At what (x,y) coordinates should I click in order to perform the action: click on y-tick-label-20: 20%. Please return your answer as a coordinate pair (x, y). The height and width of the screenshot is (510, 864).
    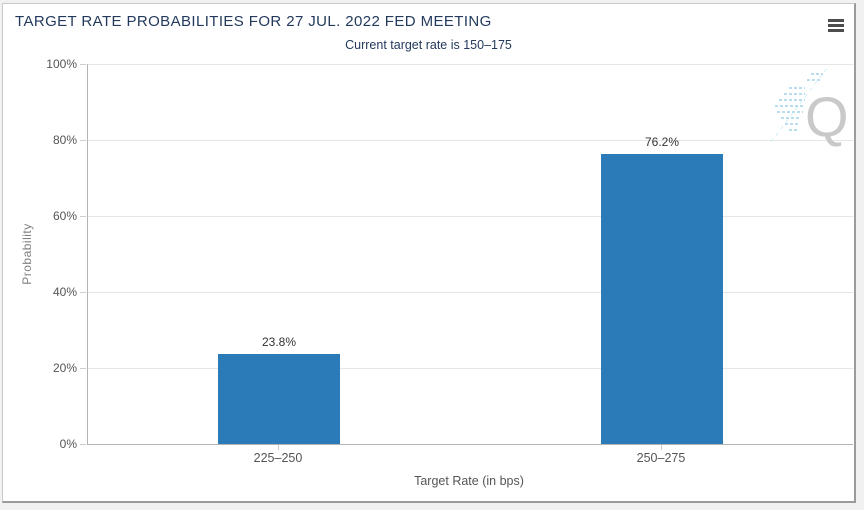
    Looking at the image, I should click on (64, 368).